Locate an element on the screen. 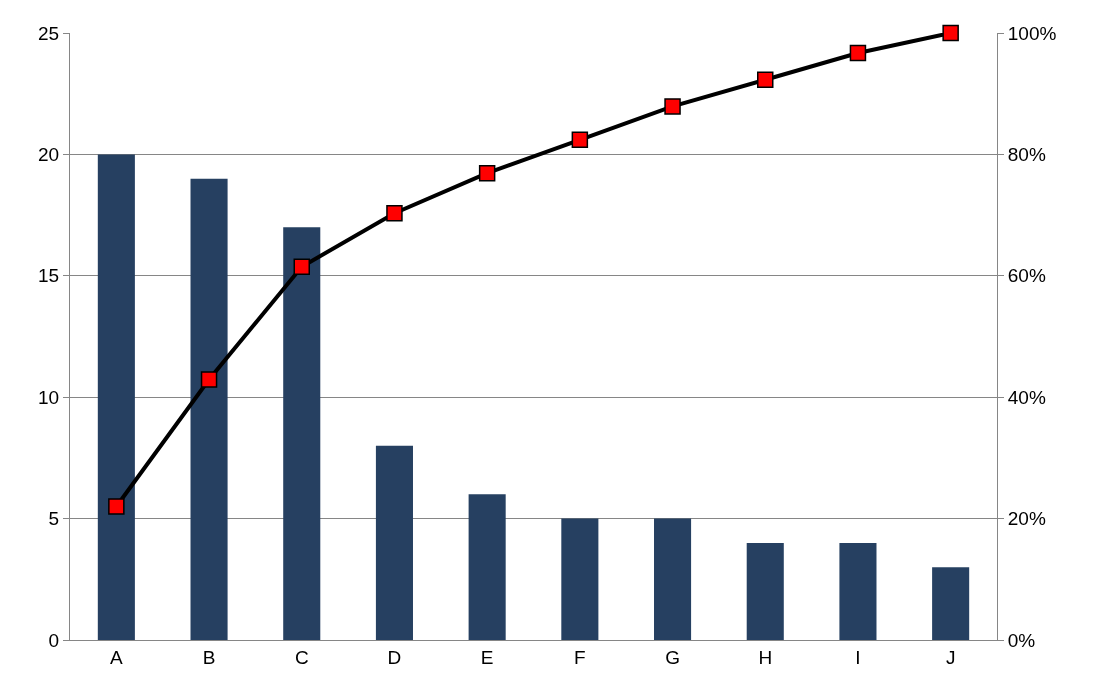 This screenshot has width=1094, height=696. x-tick-label: F is located at coordinates (580, 657).